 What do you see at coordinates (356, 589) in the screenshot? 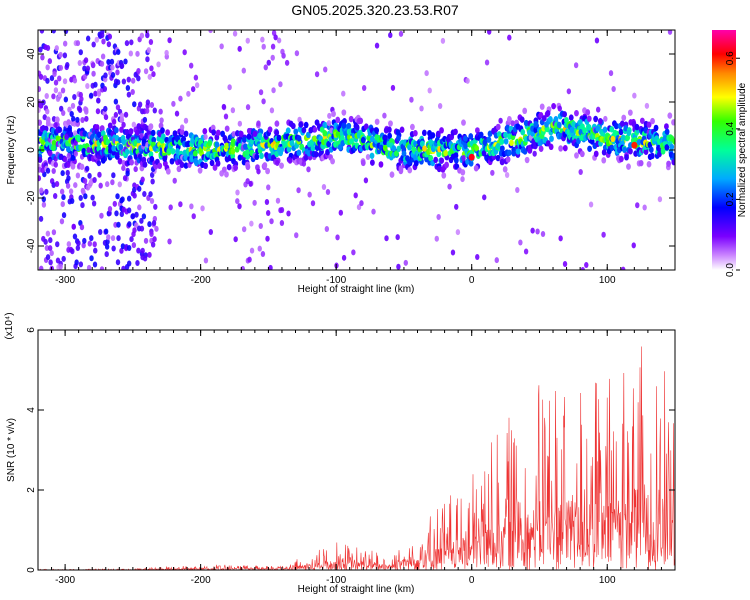
I see `snr-x-axis-title: Height of straight line (km)` at bounding box center [356, 589].